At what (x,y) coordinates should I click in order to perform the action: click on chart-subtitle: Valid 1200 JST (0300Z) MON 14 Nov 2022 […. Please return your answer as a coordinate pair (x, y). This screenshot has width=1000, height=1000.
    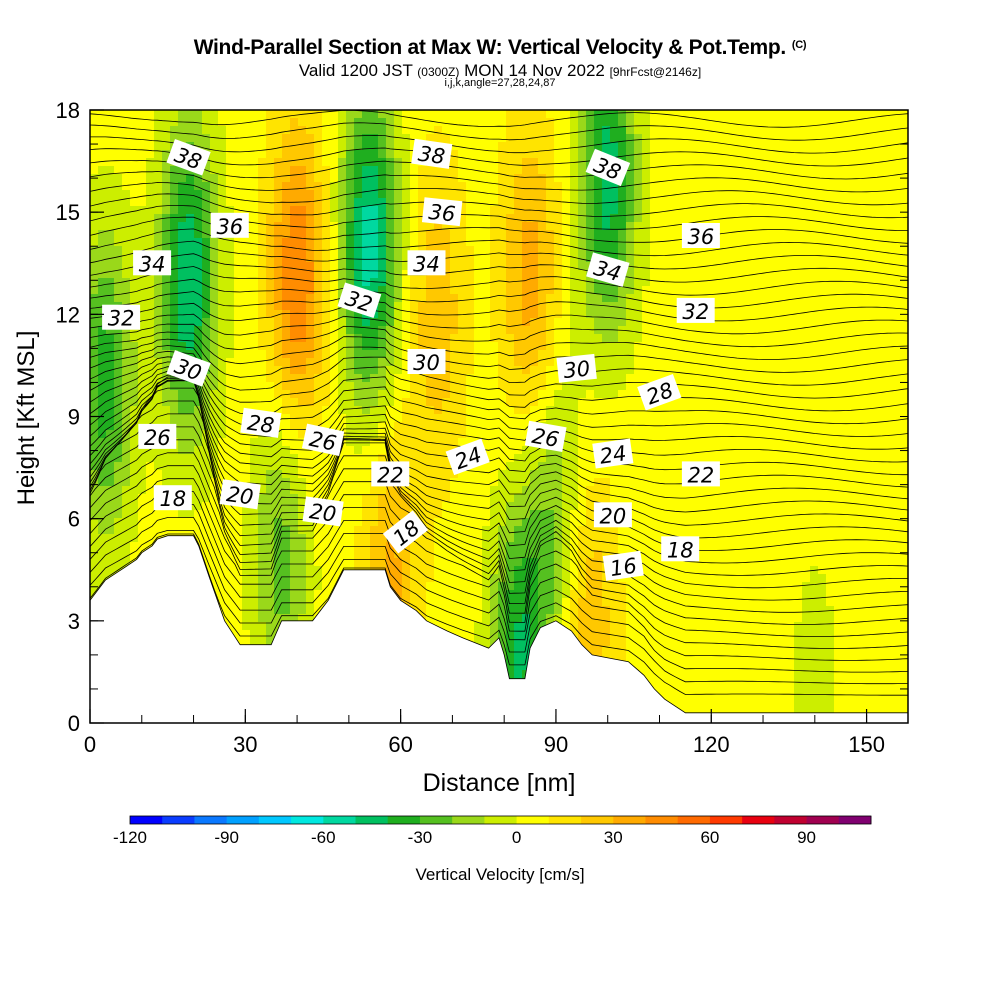
    Looking at the image, I should click on (500, 71).